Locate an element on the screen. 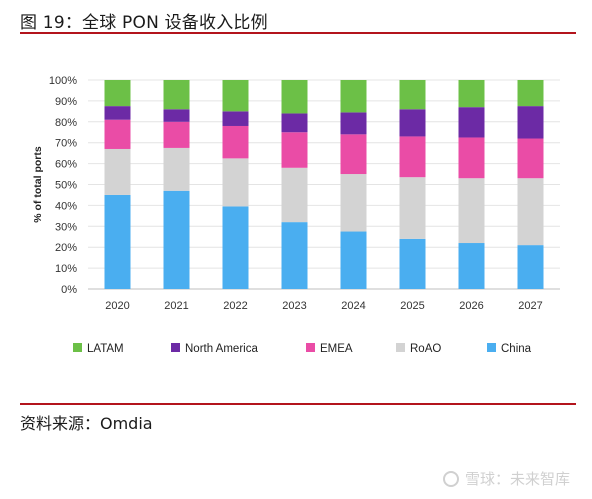 The image size is (592, 499). legend-label: RoAO is located at coordinates (425, 349).